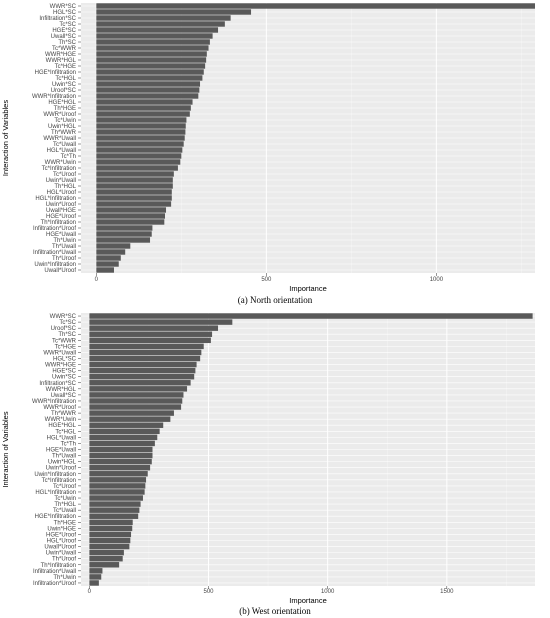  What do you see at coordinates (65, 523) in the screenshot?
I see `y-tick-label: Th*HGE` at bounding box center [65, 523].